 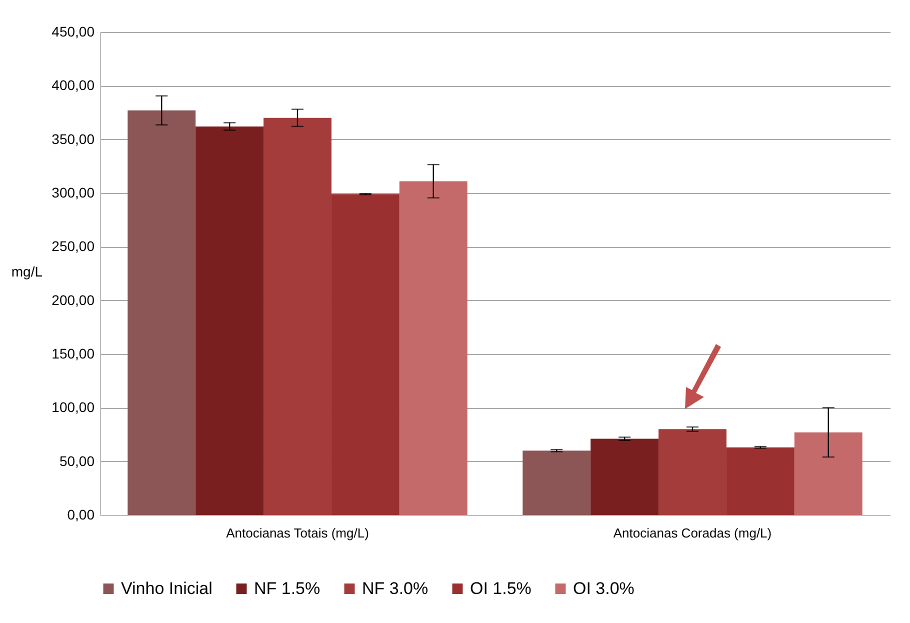 What do you see at coordinates (73, 407) in the screenshot?
I see `y-tick-label: 100,00` at bounding box center [73, 407].